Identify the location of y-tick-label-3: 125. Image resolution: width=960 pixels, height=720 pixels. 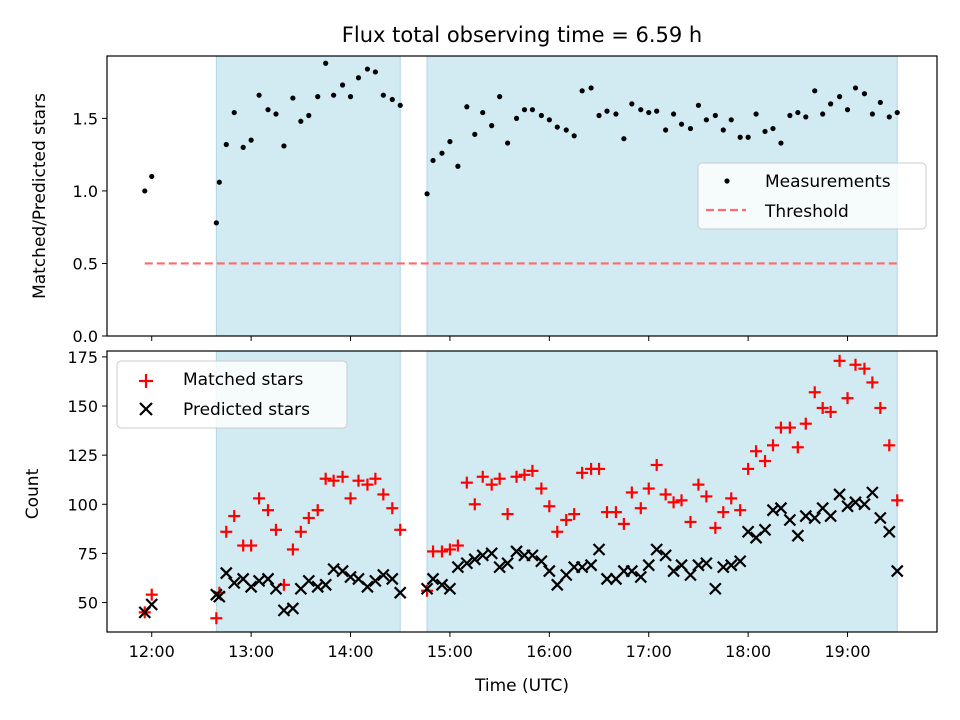
(82, 455).